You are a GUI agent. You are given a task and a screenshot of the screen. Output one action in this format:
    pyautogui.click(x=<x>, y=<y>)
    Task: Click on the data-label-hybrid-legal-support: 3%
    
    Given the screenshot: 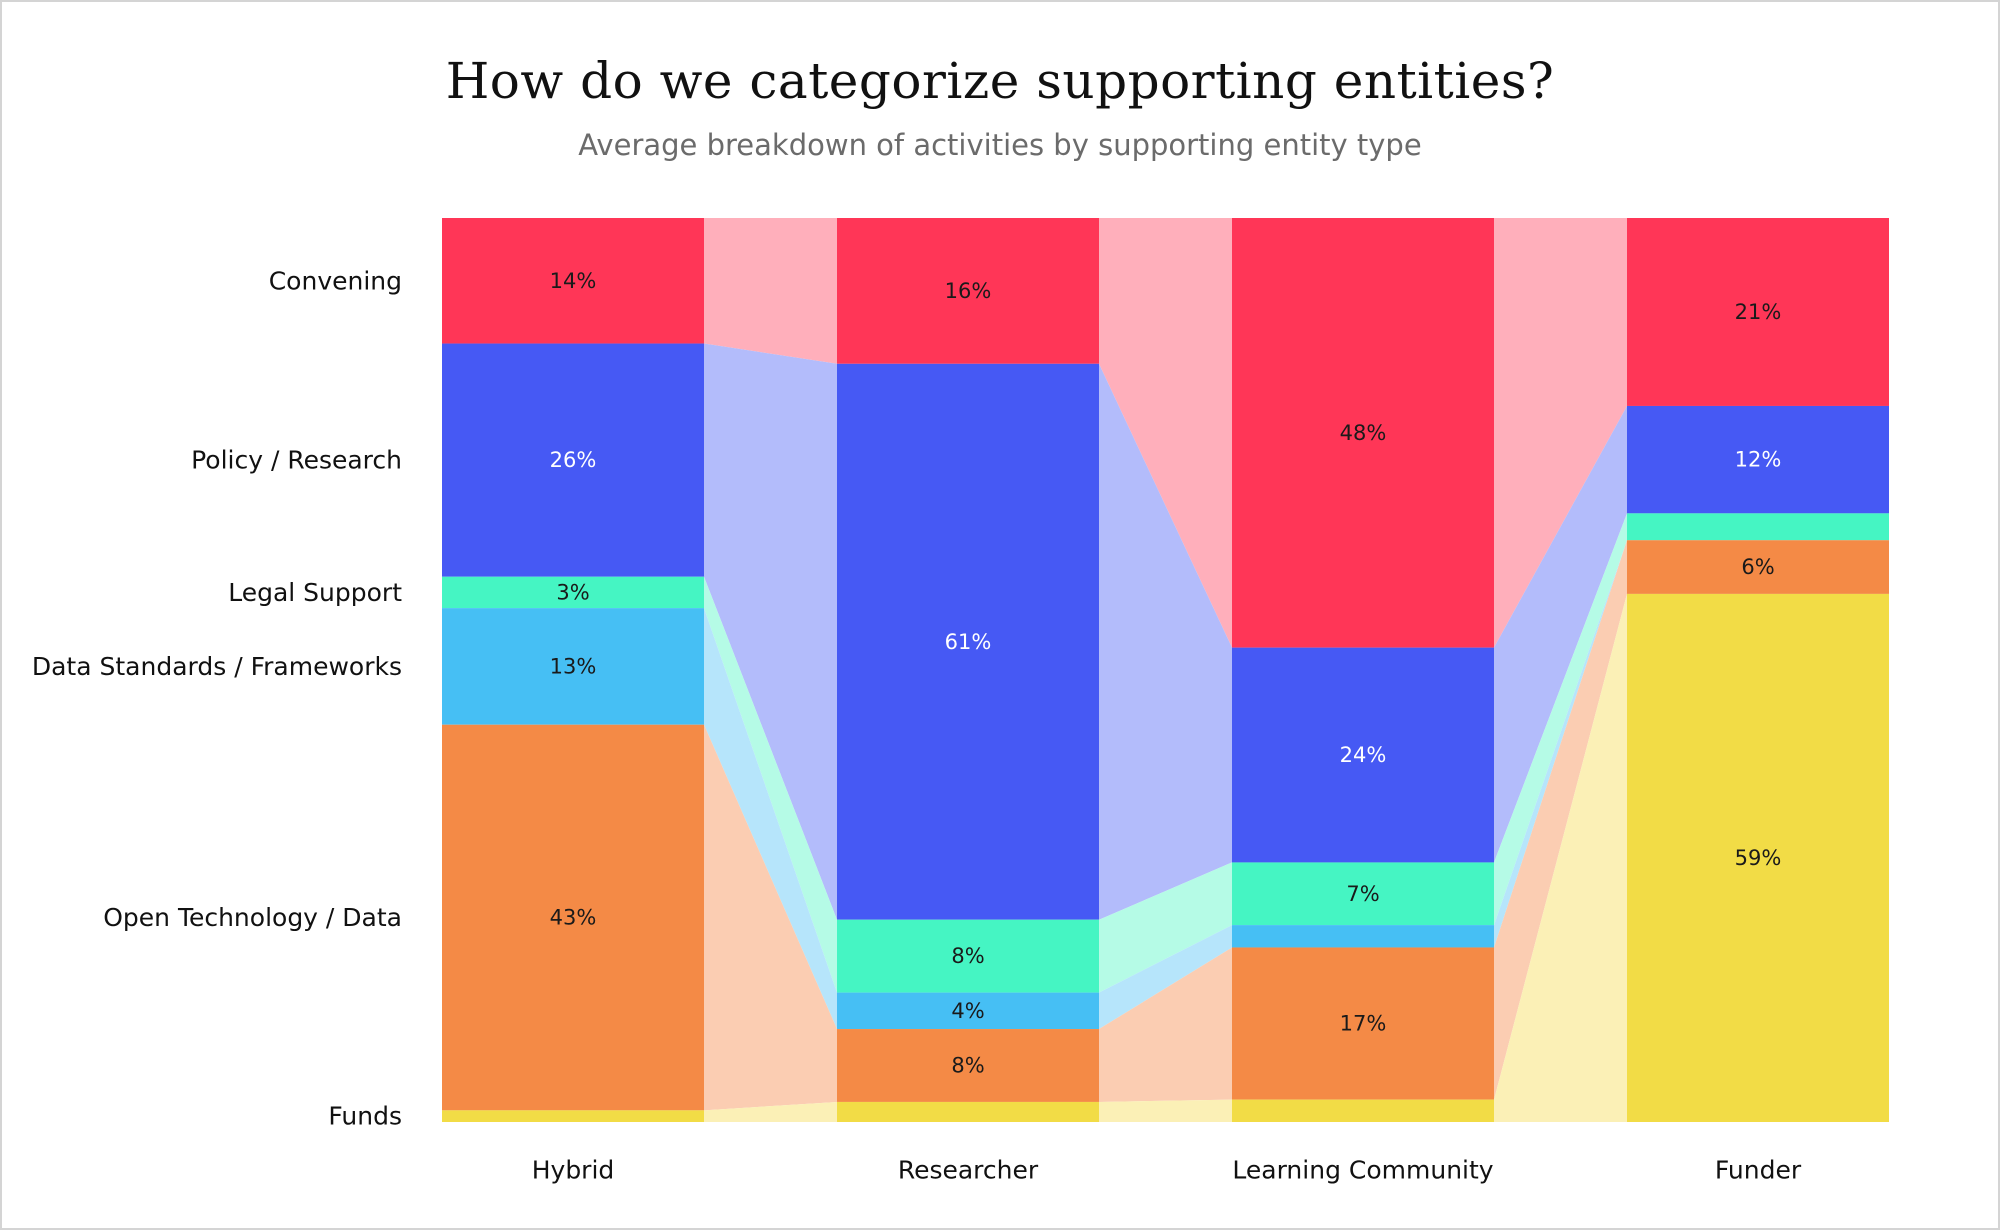 What is the action you would take?
    pyautogui.click(x=572, y=592)
    